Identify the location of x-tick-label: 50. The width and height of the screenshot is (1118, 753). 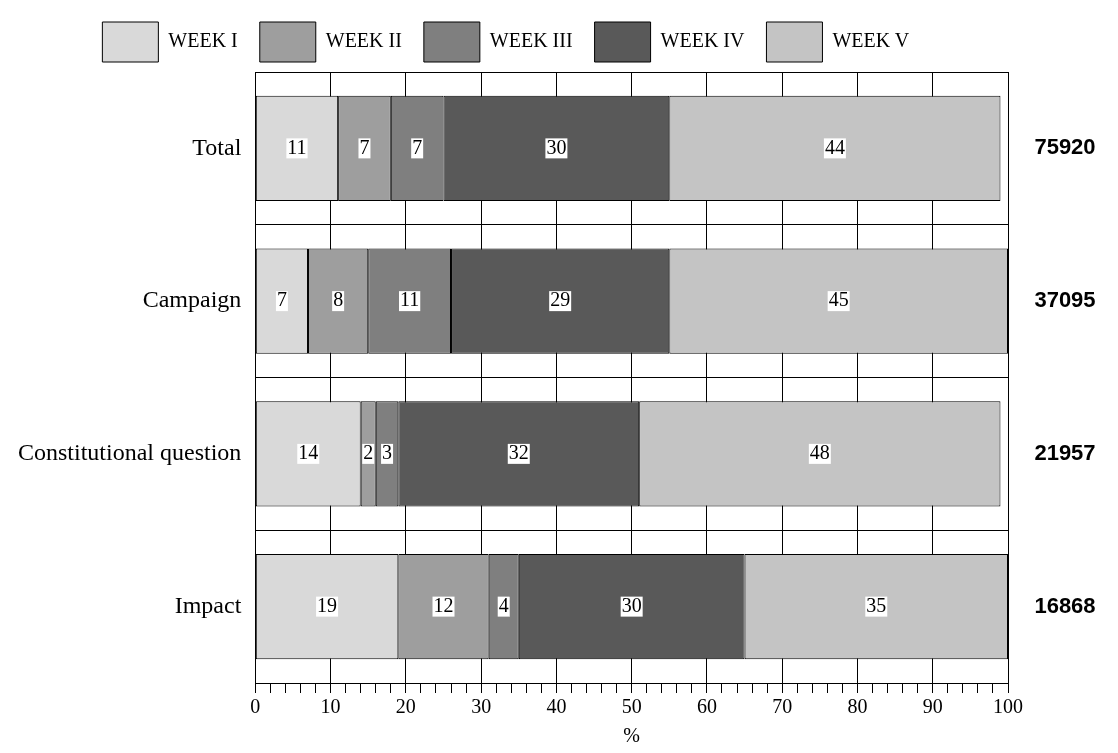
(631, 706).